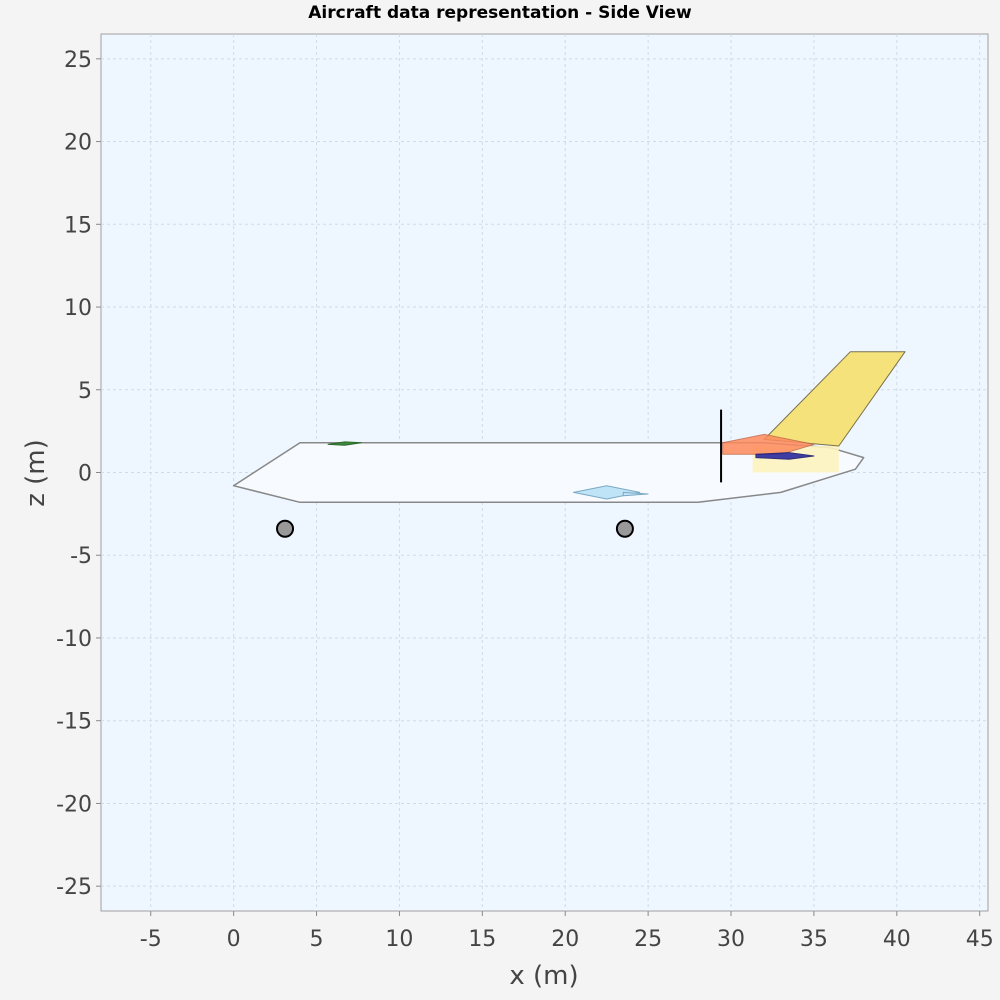  What do you see at coordinates (648, 939) in the screenshot?
I see `x-tick-label: 25` at bounding box center [648, 939].